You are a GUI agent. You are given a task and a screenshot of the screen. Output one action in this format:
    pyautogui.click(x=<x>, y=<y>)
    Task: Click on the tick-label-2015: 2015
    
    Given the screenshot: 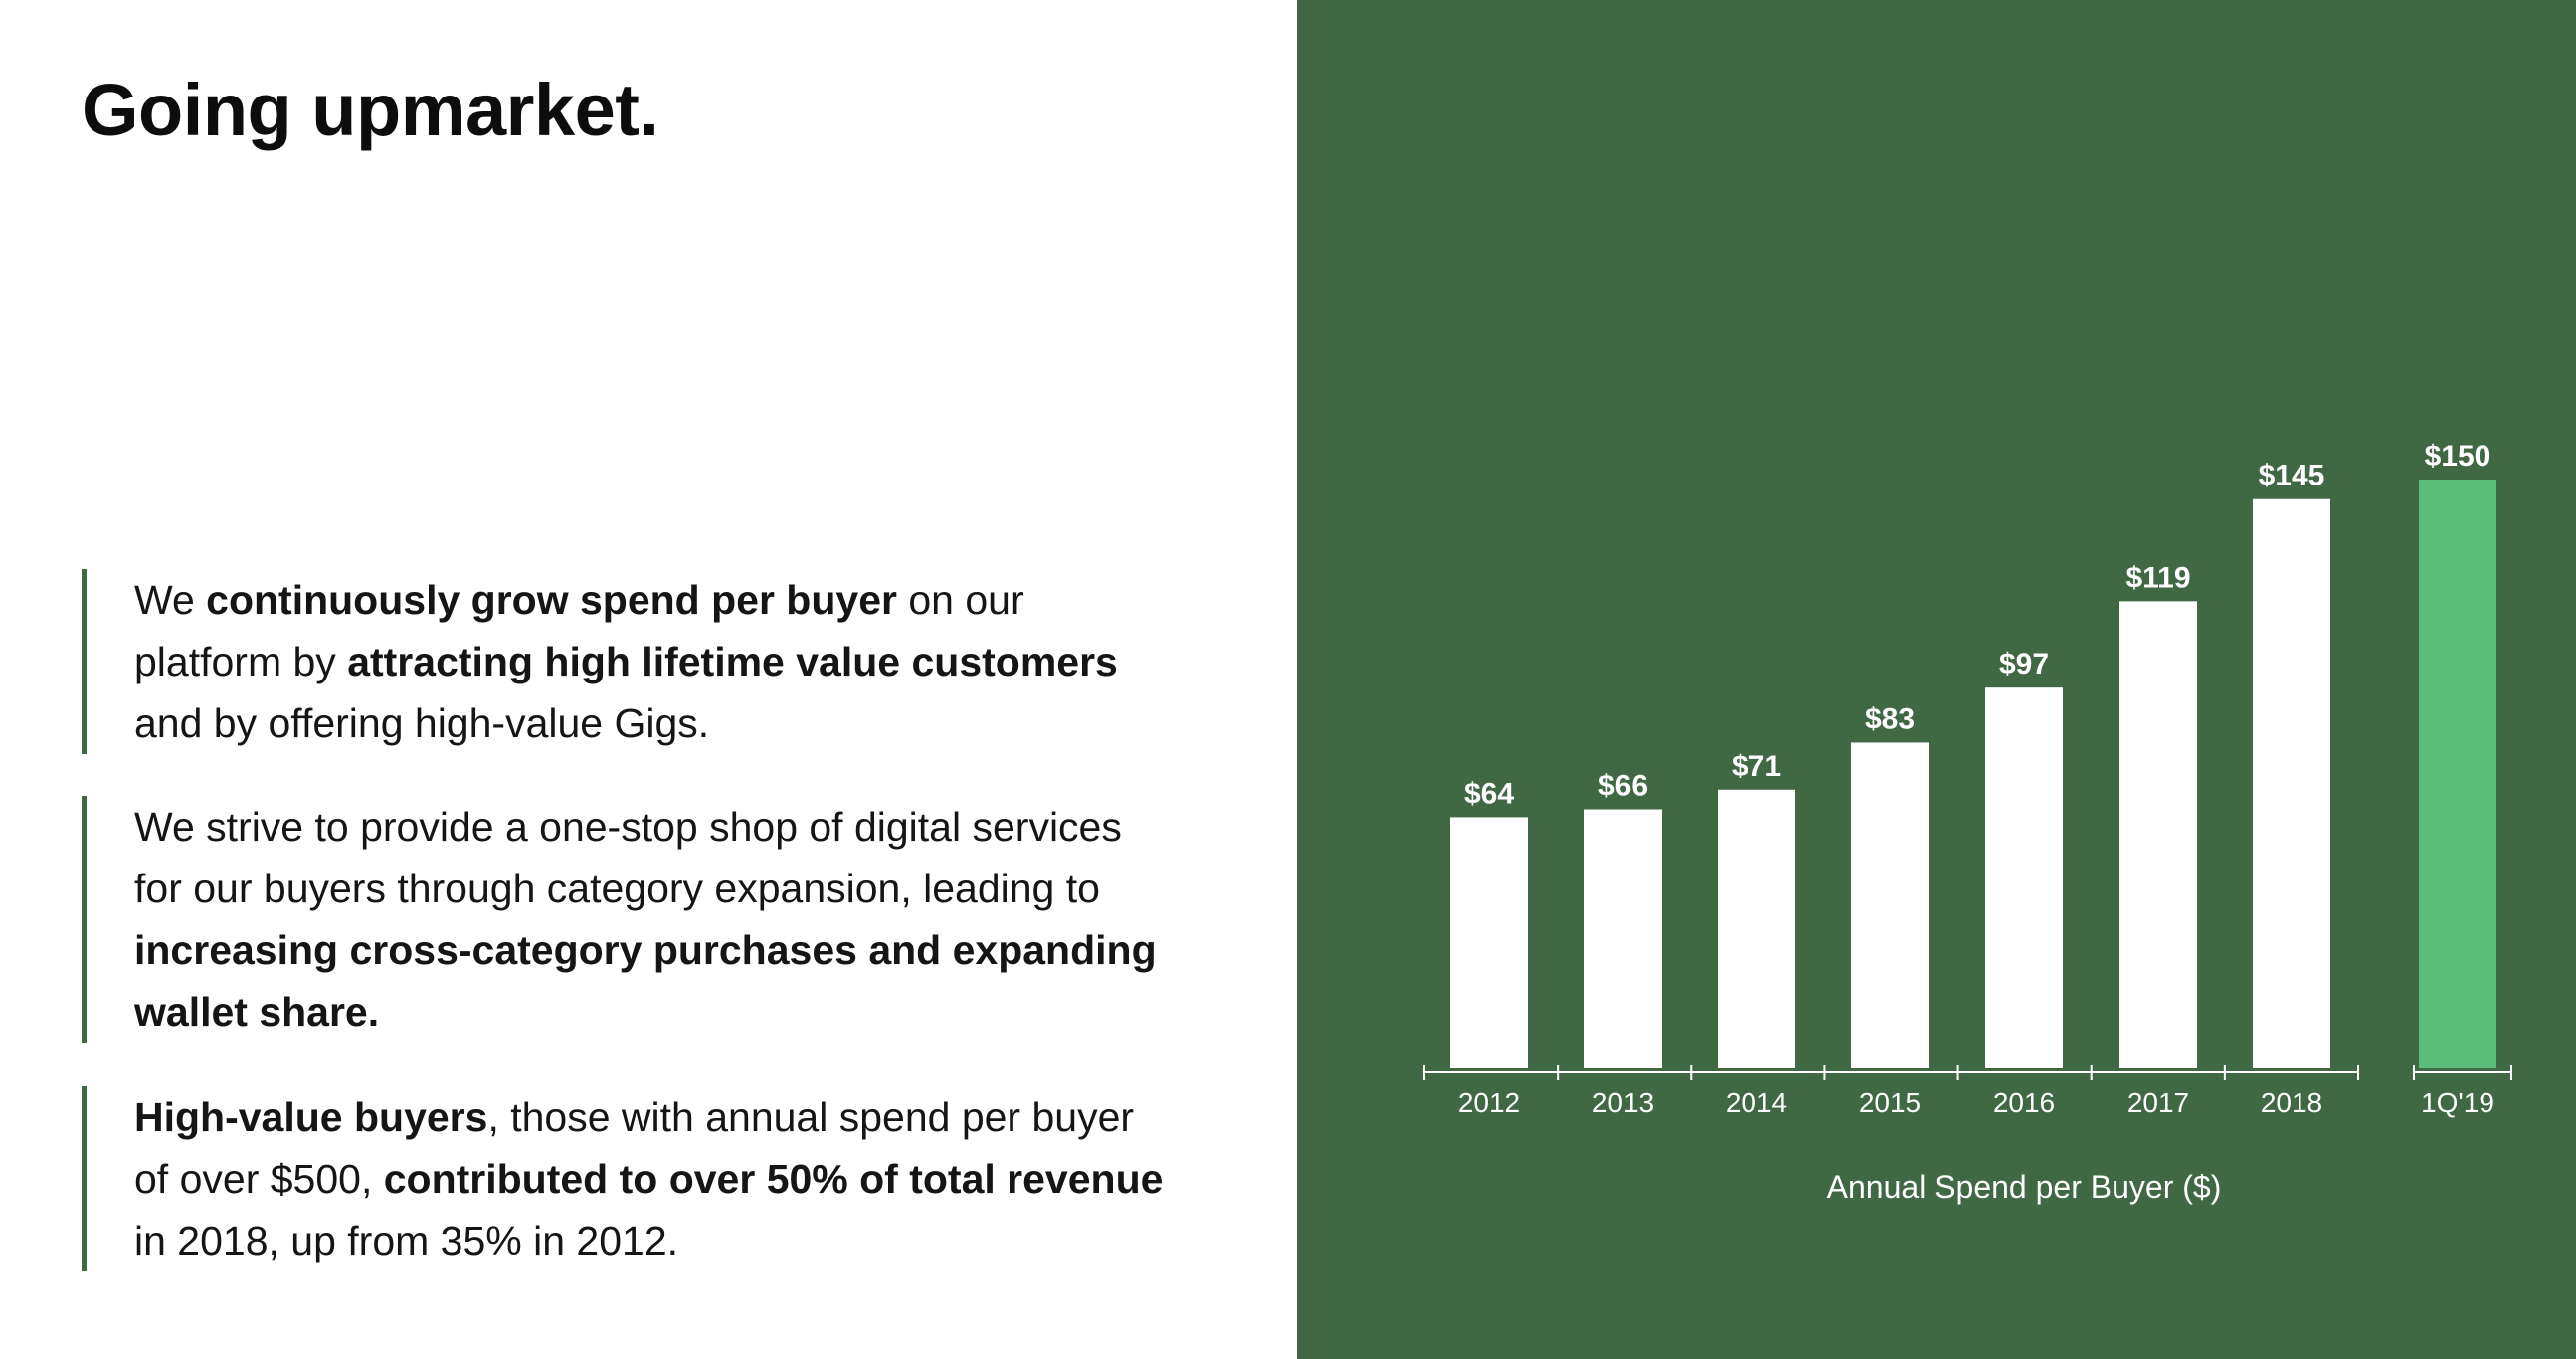 What is the action you would take?
    pyautogui.click(x=1890, y=1102)
    